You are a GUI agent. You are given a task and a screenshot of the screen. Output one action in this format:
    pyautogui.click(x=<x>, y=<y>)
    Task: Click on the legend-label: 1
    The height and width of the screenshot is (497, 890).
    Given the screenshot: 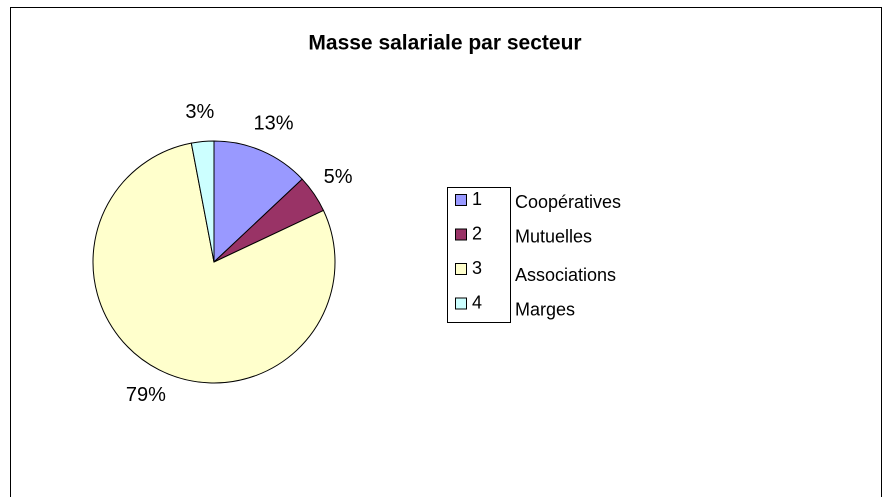 What is the action you would take?
    pyautogui.click(x=477, y=199)
    